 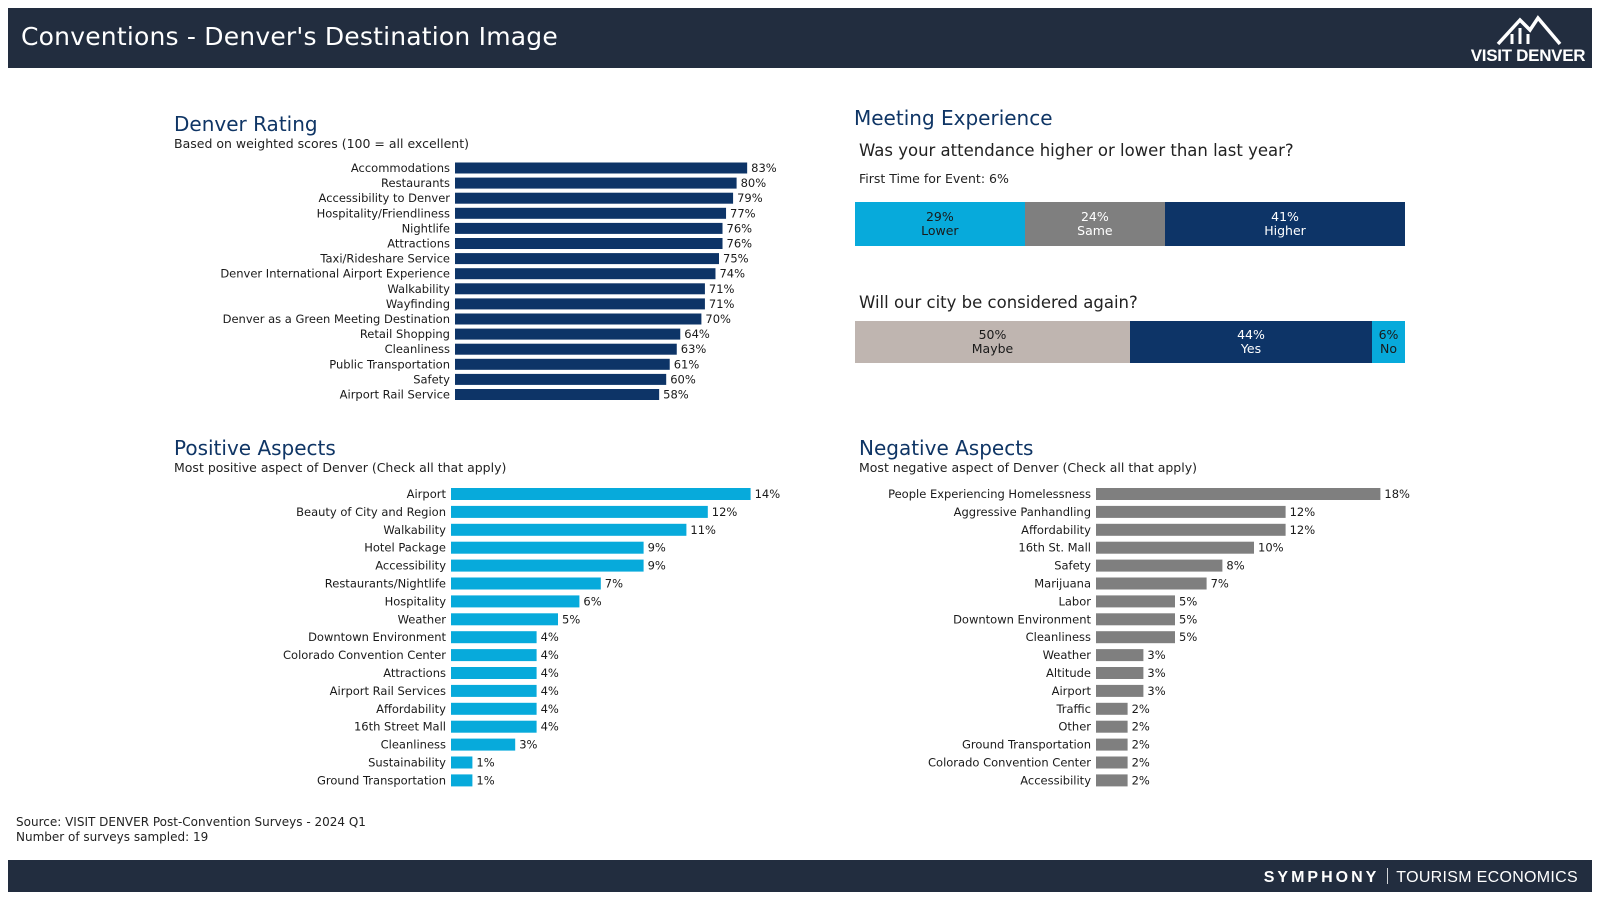 I want to click on stack-segment-maybe: 50% Maybe, so click(x=992, y=342).